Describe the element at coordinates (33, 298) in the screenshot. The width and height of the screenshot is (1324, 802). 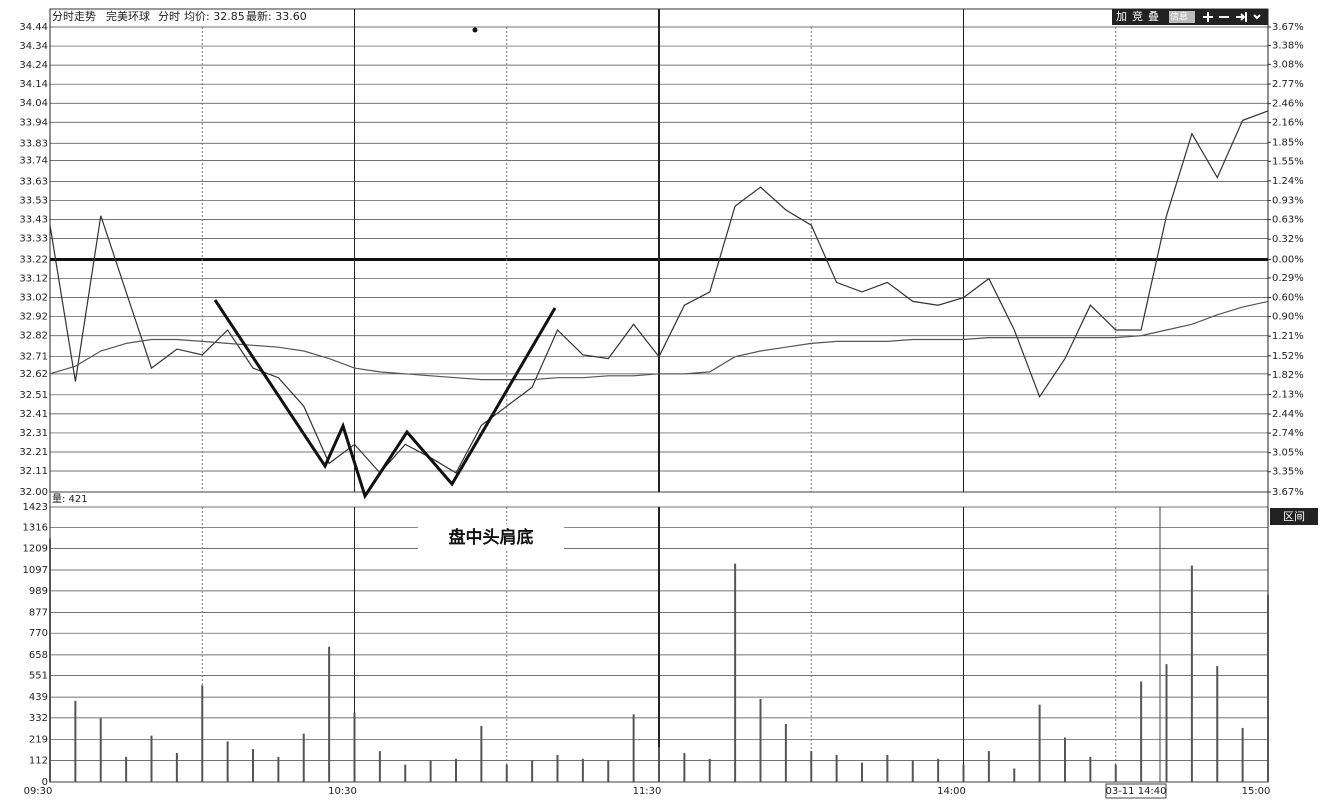
I see `y-tick-label: 33.02` at that location.